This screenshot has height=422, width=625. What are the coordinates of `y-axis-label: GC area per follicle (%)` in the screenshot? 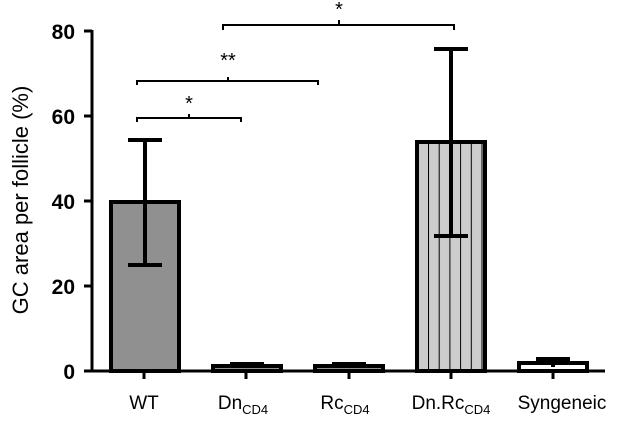 It's located at (20, 200).